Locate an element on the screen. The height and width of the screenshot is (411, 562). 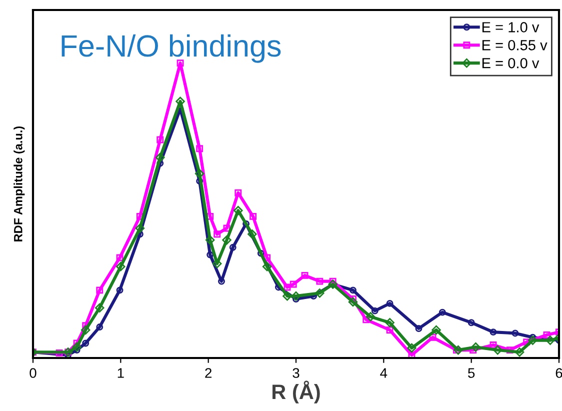
chart-title: Fe-N/O bindings is located at coordinates (171, 48).